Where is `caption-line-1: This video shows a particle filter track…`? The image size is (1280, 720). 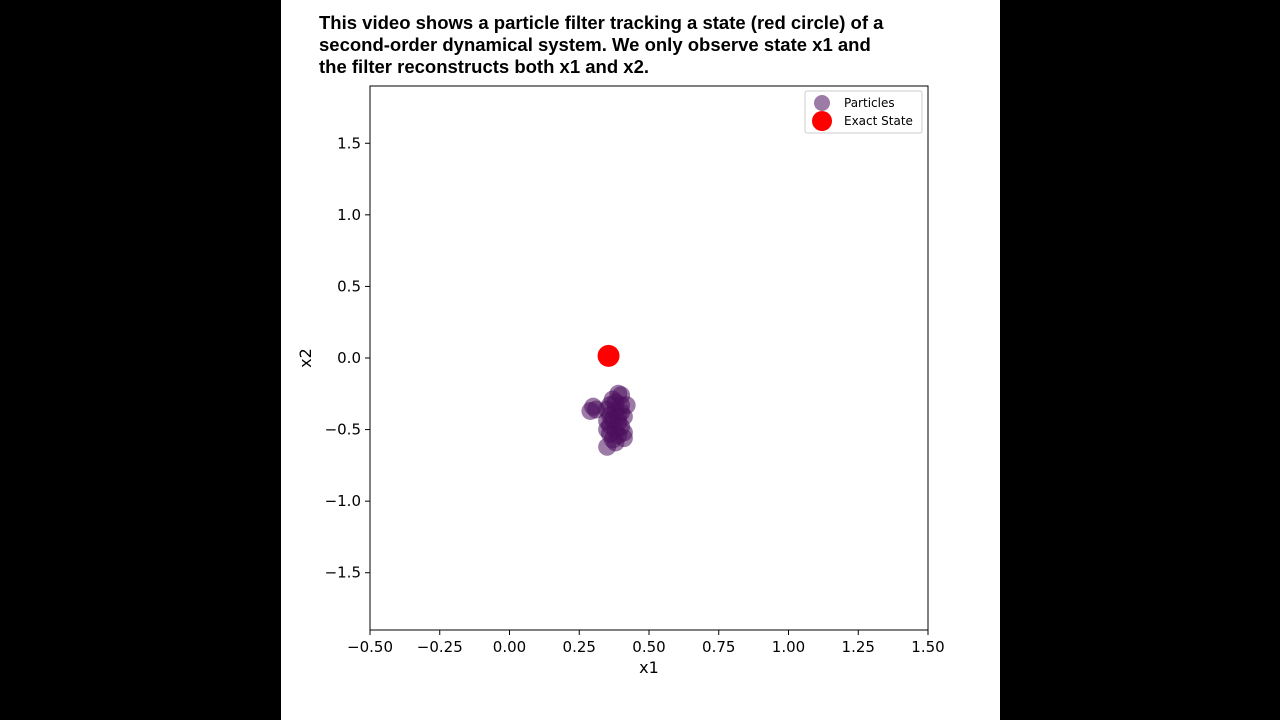 caption-line-1: This video shows a particle filter track… is located at coordinates (601, 22).